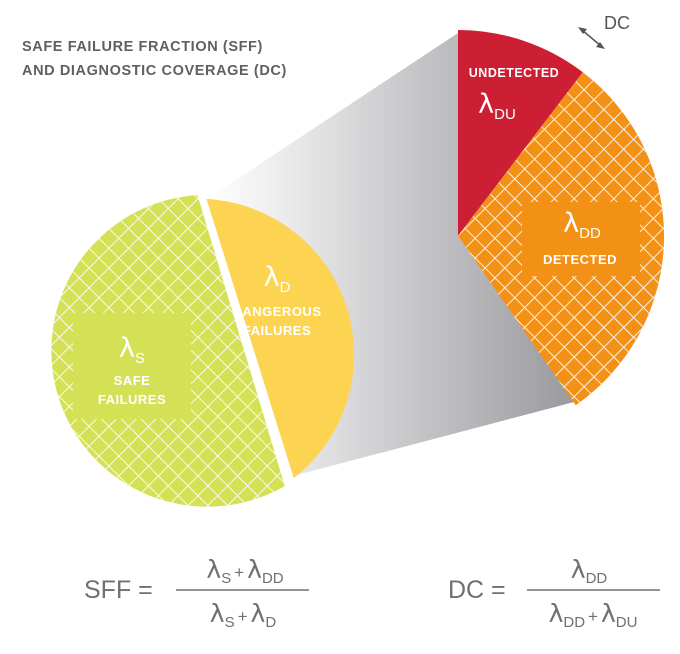 This screenshot has width=680, height=654. I want to click on dc-arrow-icon, so click(591, 38).